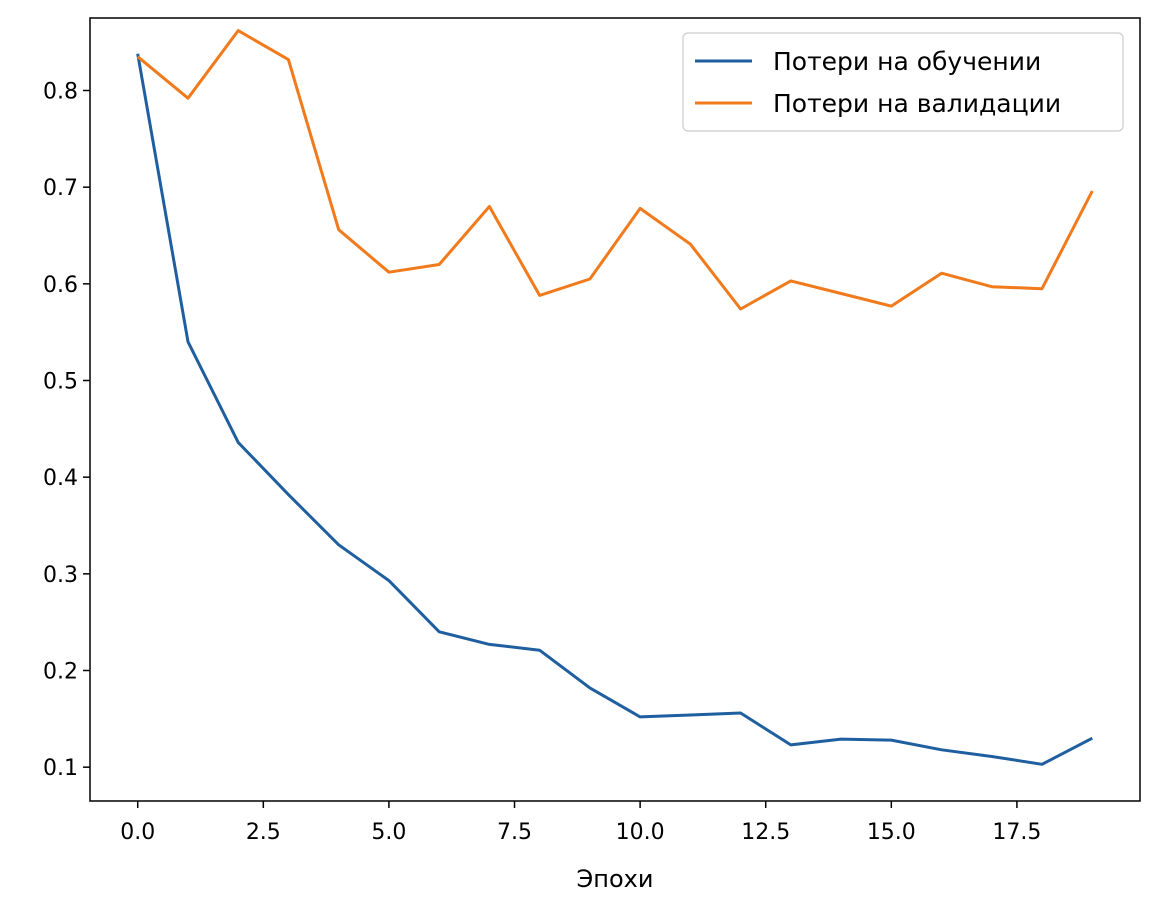 Image resolution: width=1155 pixels, height=912 pixels. I want to click on legend-label-2: Потери на валидации, so click(917, 103).